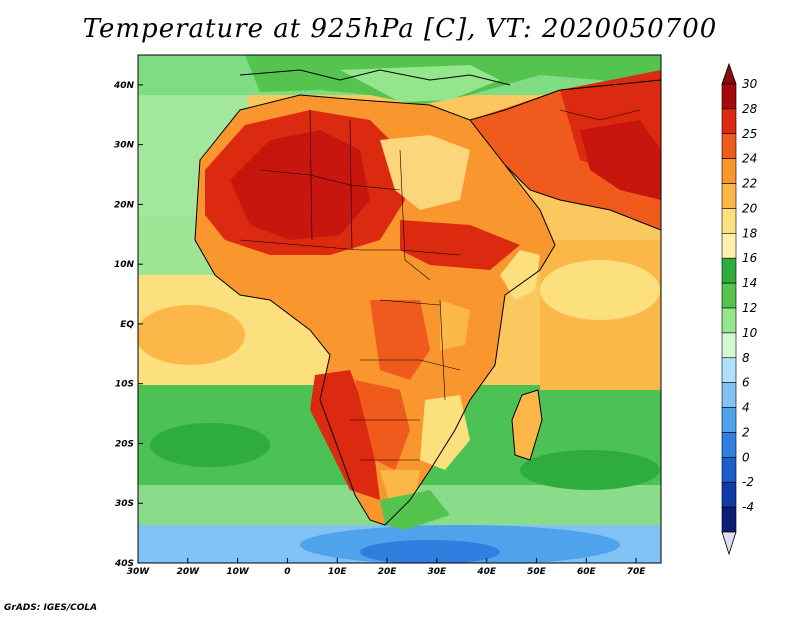 The width and height of the screenshot is (800, 618). What do you see at coordinates (750, 109) in the screenshot?
I see `colorbar-label: 28` at bounding box center [750, 109].